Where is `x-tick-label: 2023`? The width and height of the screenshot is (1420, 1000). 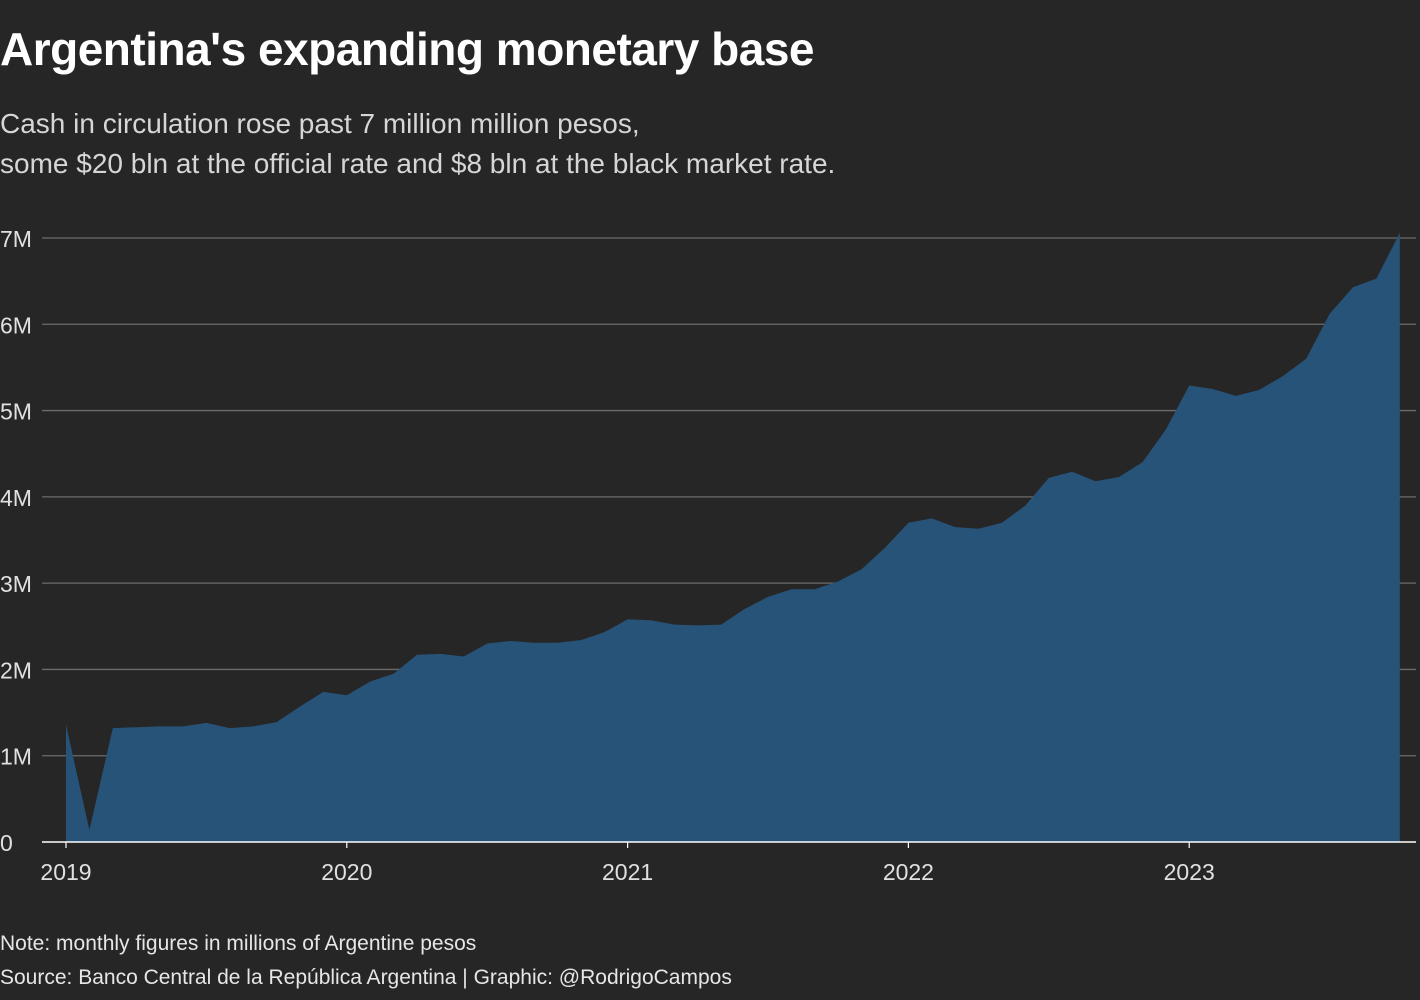 x-tick-label: 2023 is located at coordinates (1189, 872).